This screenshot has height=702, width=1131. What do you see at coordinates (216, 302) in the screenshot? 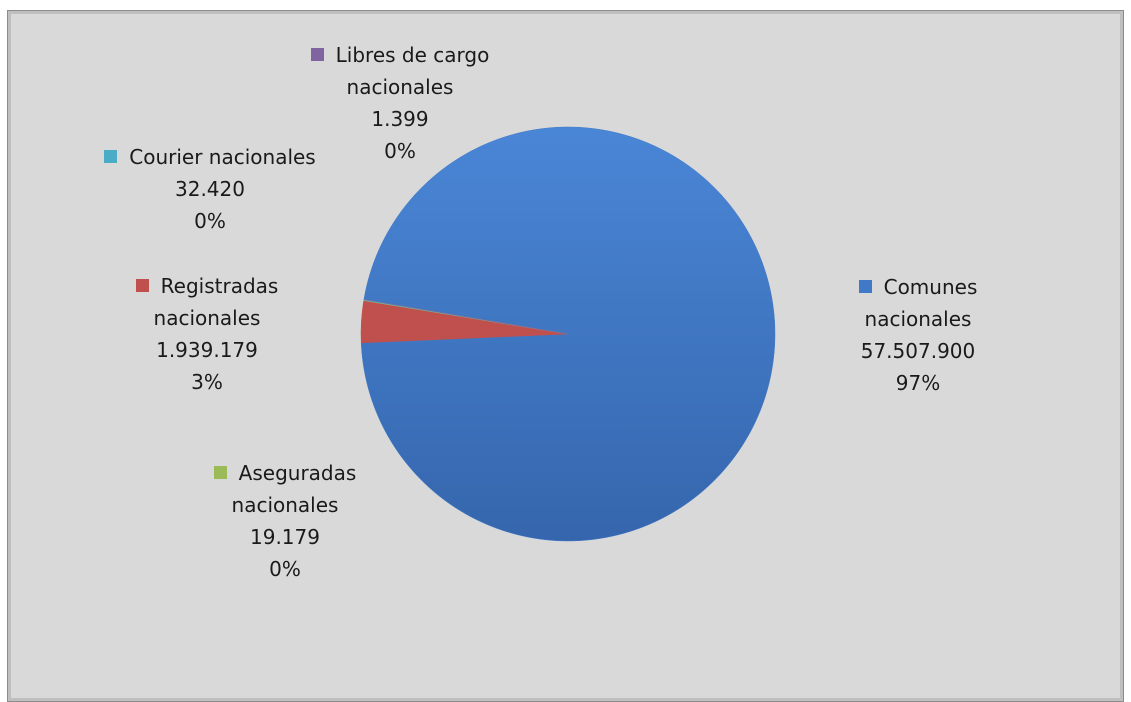
I see `category-name: Registradas nacionales` at bounding box center [216, 302].